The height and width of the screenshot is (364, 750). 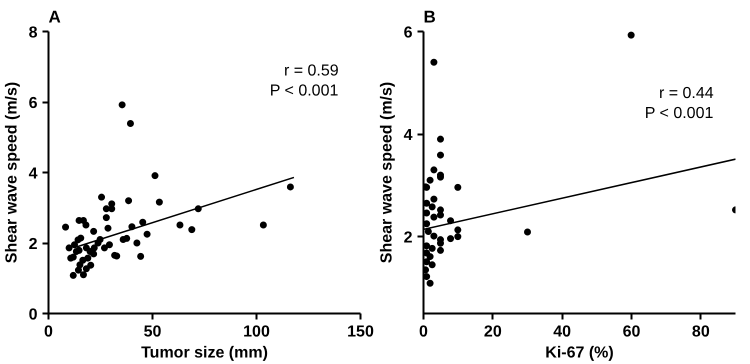 I want to click on annotation: r = 0.59, so click(x=311, y=71).